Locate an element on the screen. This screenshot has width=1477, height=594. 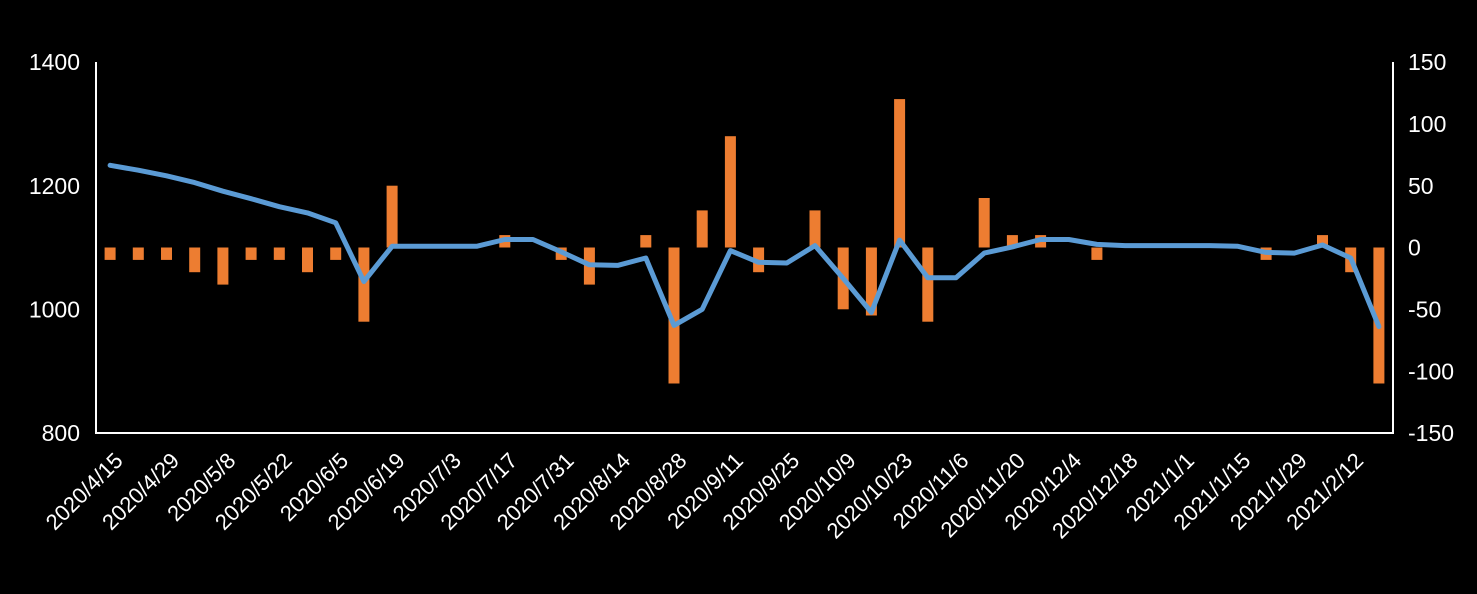
right-axis-tick-label: -100 is located at coordinates (1431, 371).